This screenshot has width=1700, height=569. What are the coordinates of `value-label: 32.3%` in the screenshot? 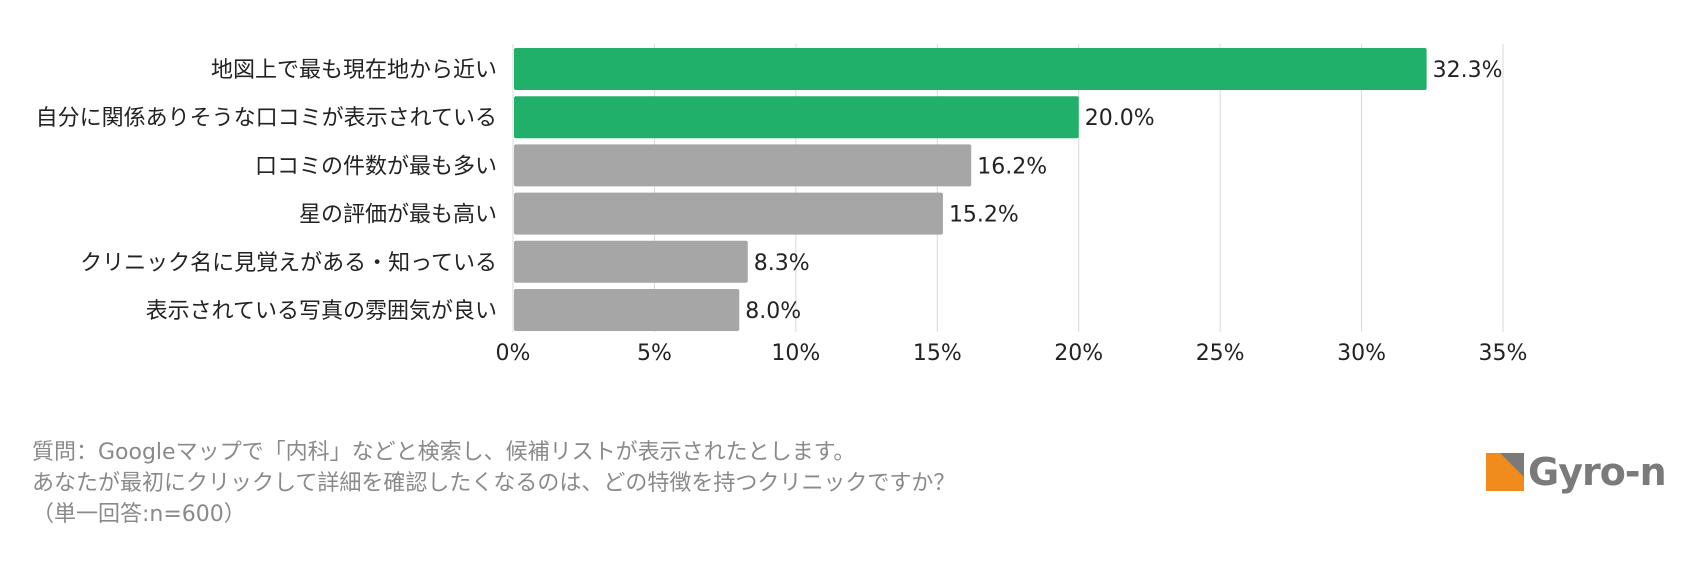 It's located at (1468, 70).